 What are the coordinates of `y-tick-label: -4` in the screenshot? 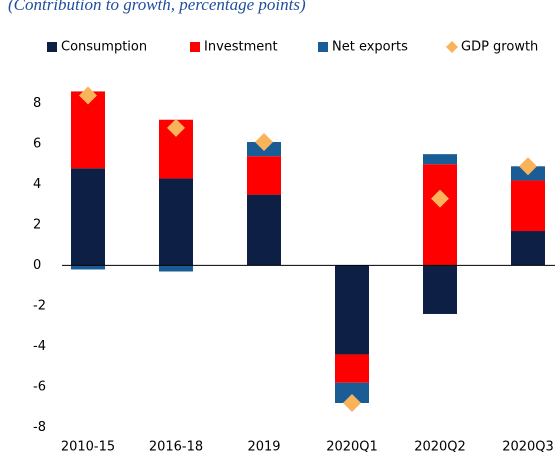 It's located at (39, 346).